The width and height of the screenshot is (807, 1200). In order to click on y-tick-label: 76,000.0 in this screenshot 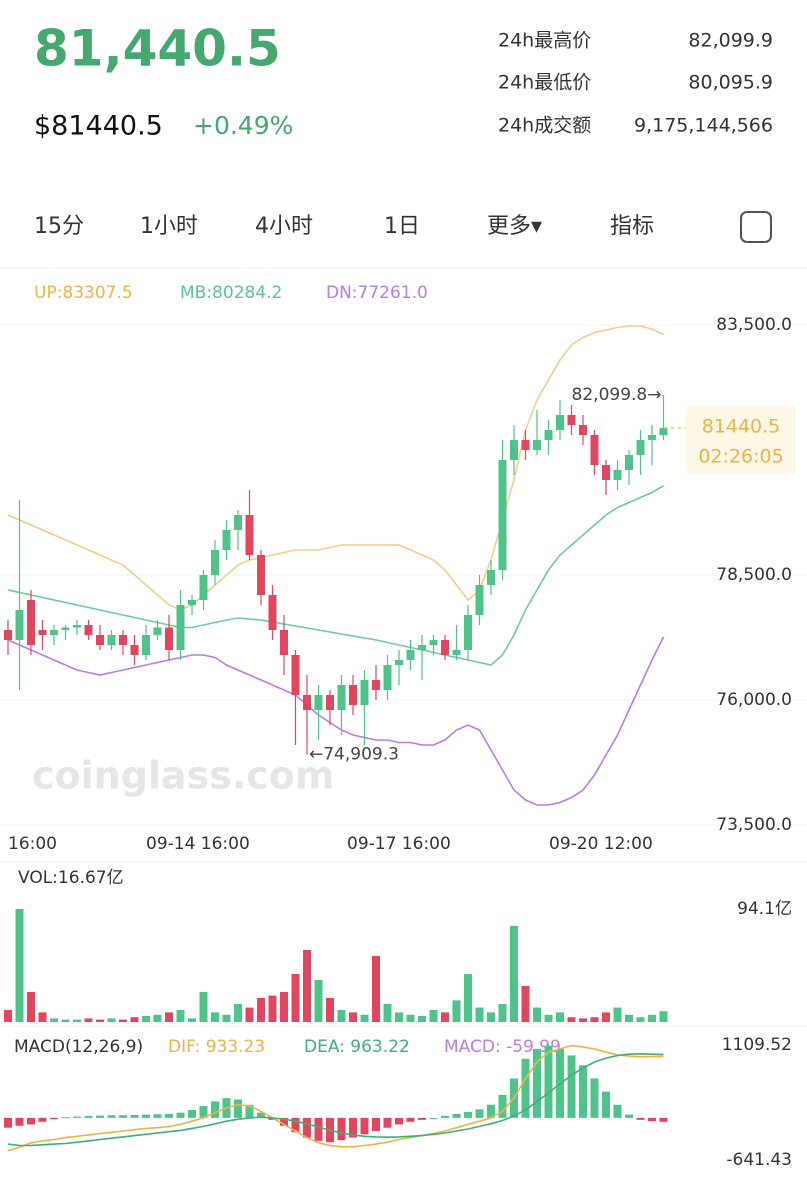, I will do `click(754, 700)`.